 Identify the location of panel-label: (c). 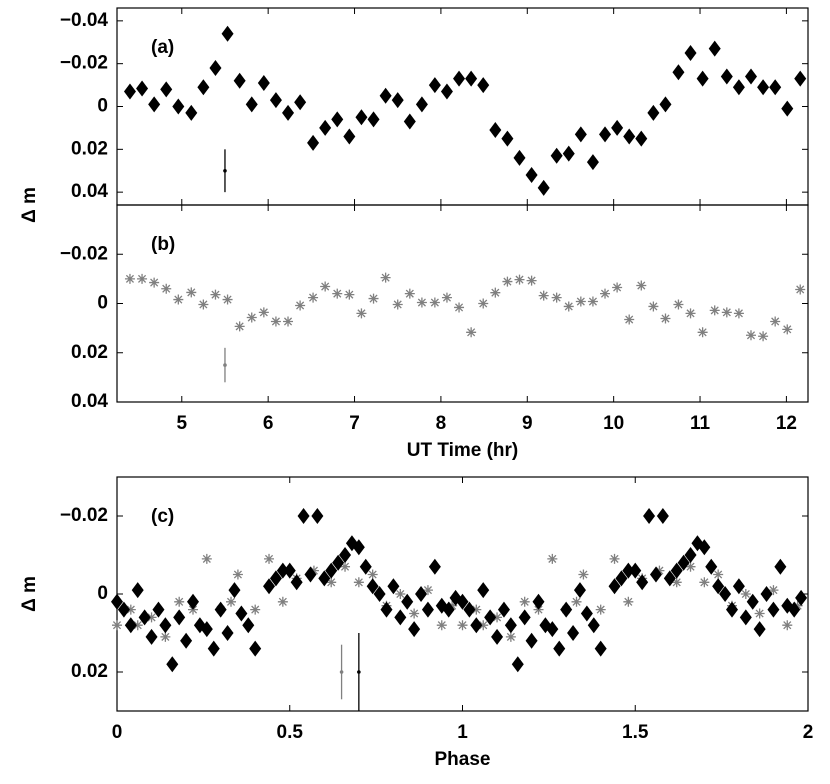
(162, 516).